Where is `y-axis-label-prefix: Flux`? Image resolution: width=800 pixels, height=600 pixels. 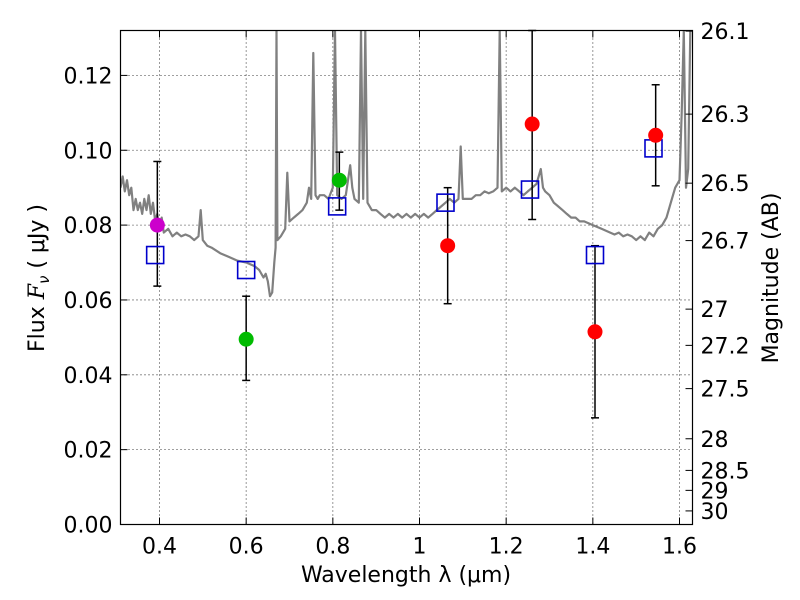
y-axis-label-prefix: Flux is located at coordinates (37, 325).